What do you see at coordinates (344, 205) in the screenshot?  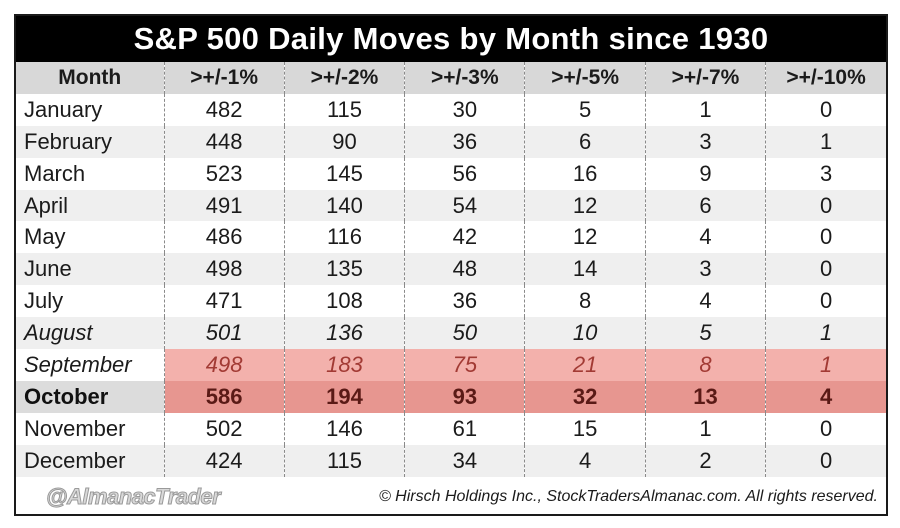 I see `value-cell: 140` at bounding box center [344, 205].